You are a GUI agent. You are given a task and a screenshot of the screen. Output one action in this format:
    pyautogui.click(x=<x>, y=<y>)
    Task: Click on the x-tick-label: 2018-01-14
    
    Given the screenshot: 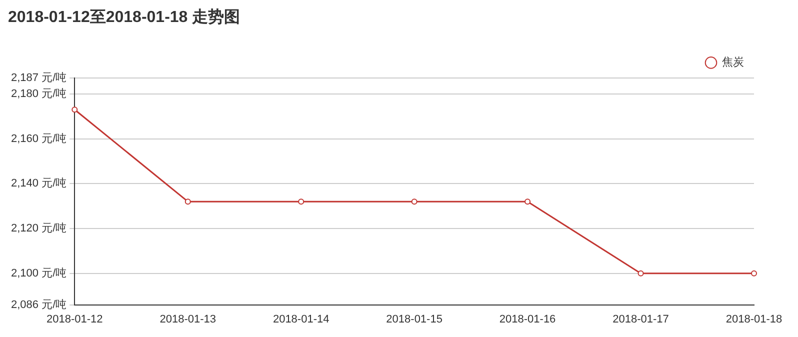 What is the action you would take?
    pyautogui.click(x=301, y=319)
    